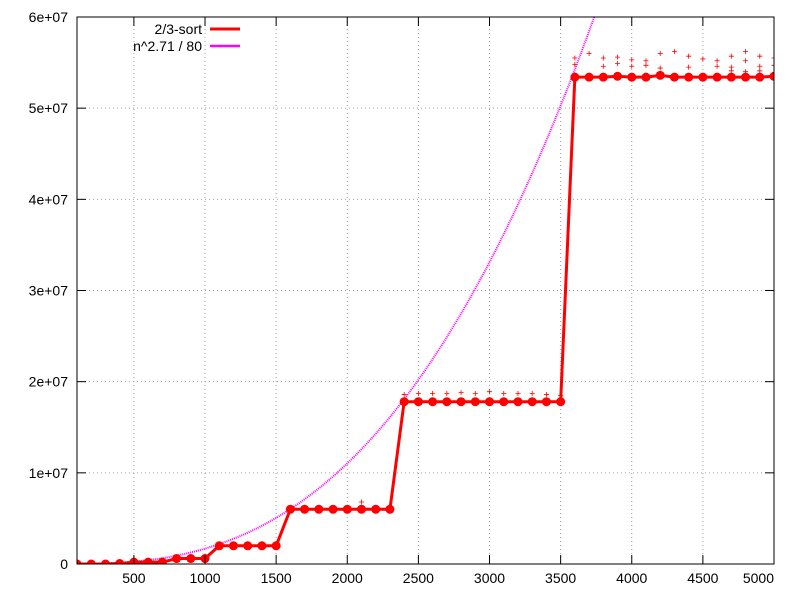  I want to click on x-tick-label: 500, so click(134, 578).